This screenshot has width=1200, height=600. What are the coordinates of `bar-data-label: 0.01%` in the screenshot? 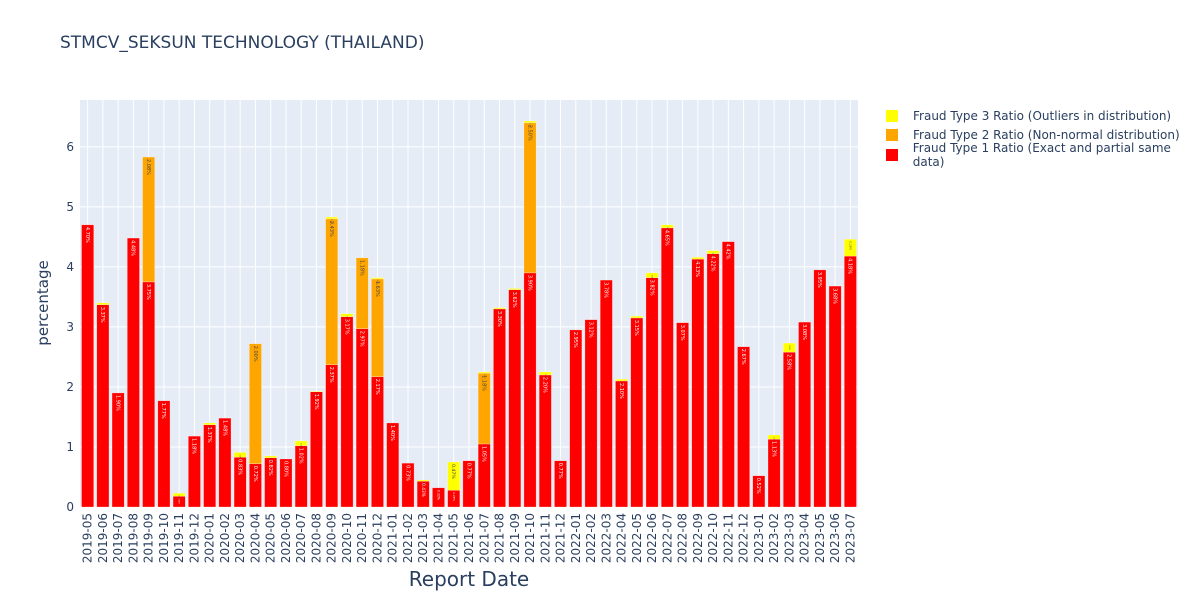 It's located at (316, 395).